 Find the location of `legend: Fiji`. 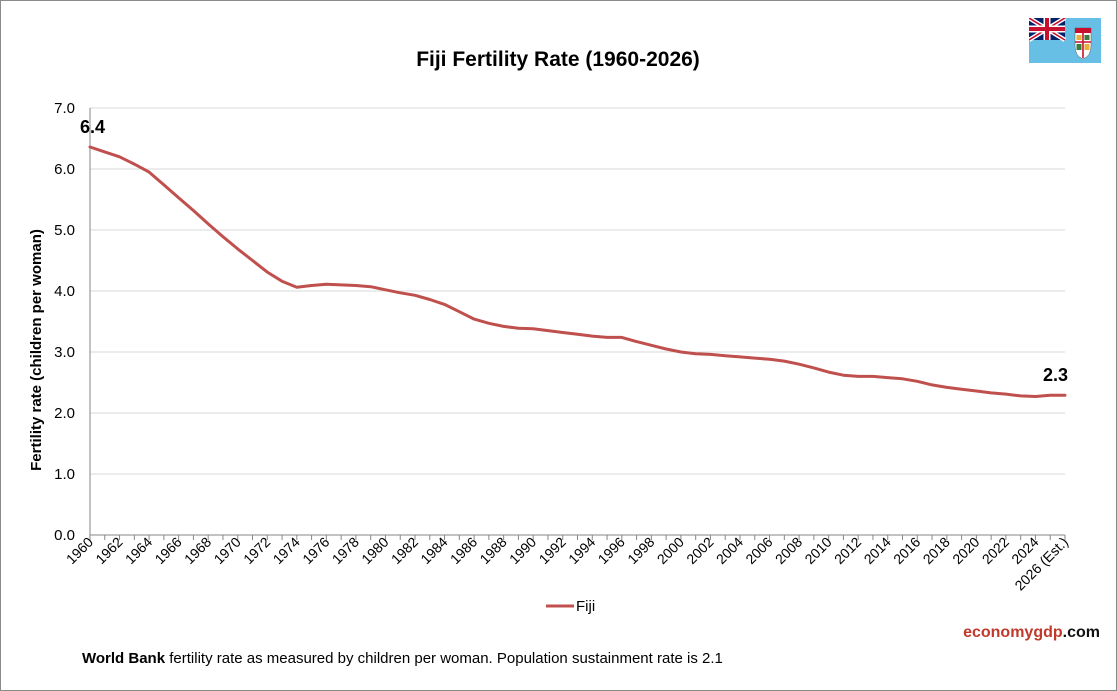

legend: Fiji is located at coordinates (570, 606).